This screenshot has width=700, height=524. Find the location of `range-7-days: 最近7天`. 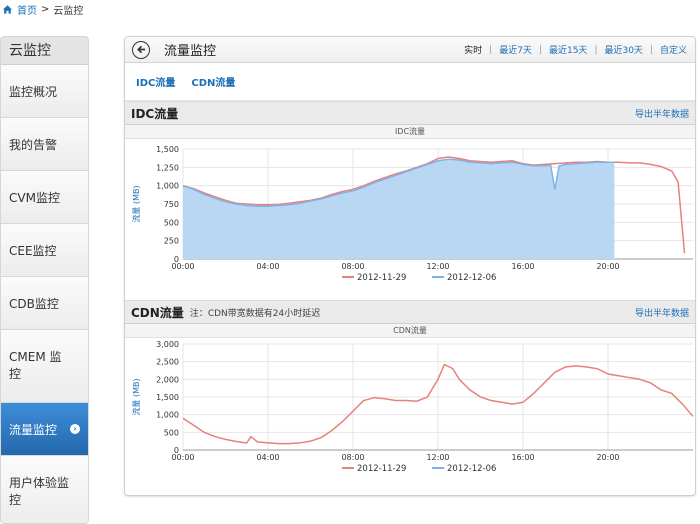

range-7-days: 最近7天 is located at coordinates (515, 51).